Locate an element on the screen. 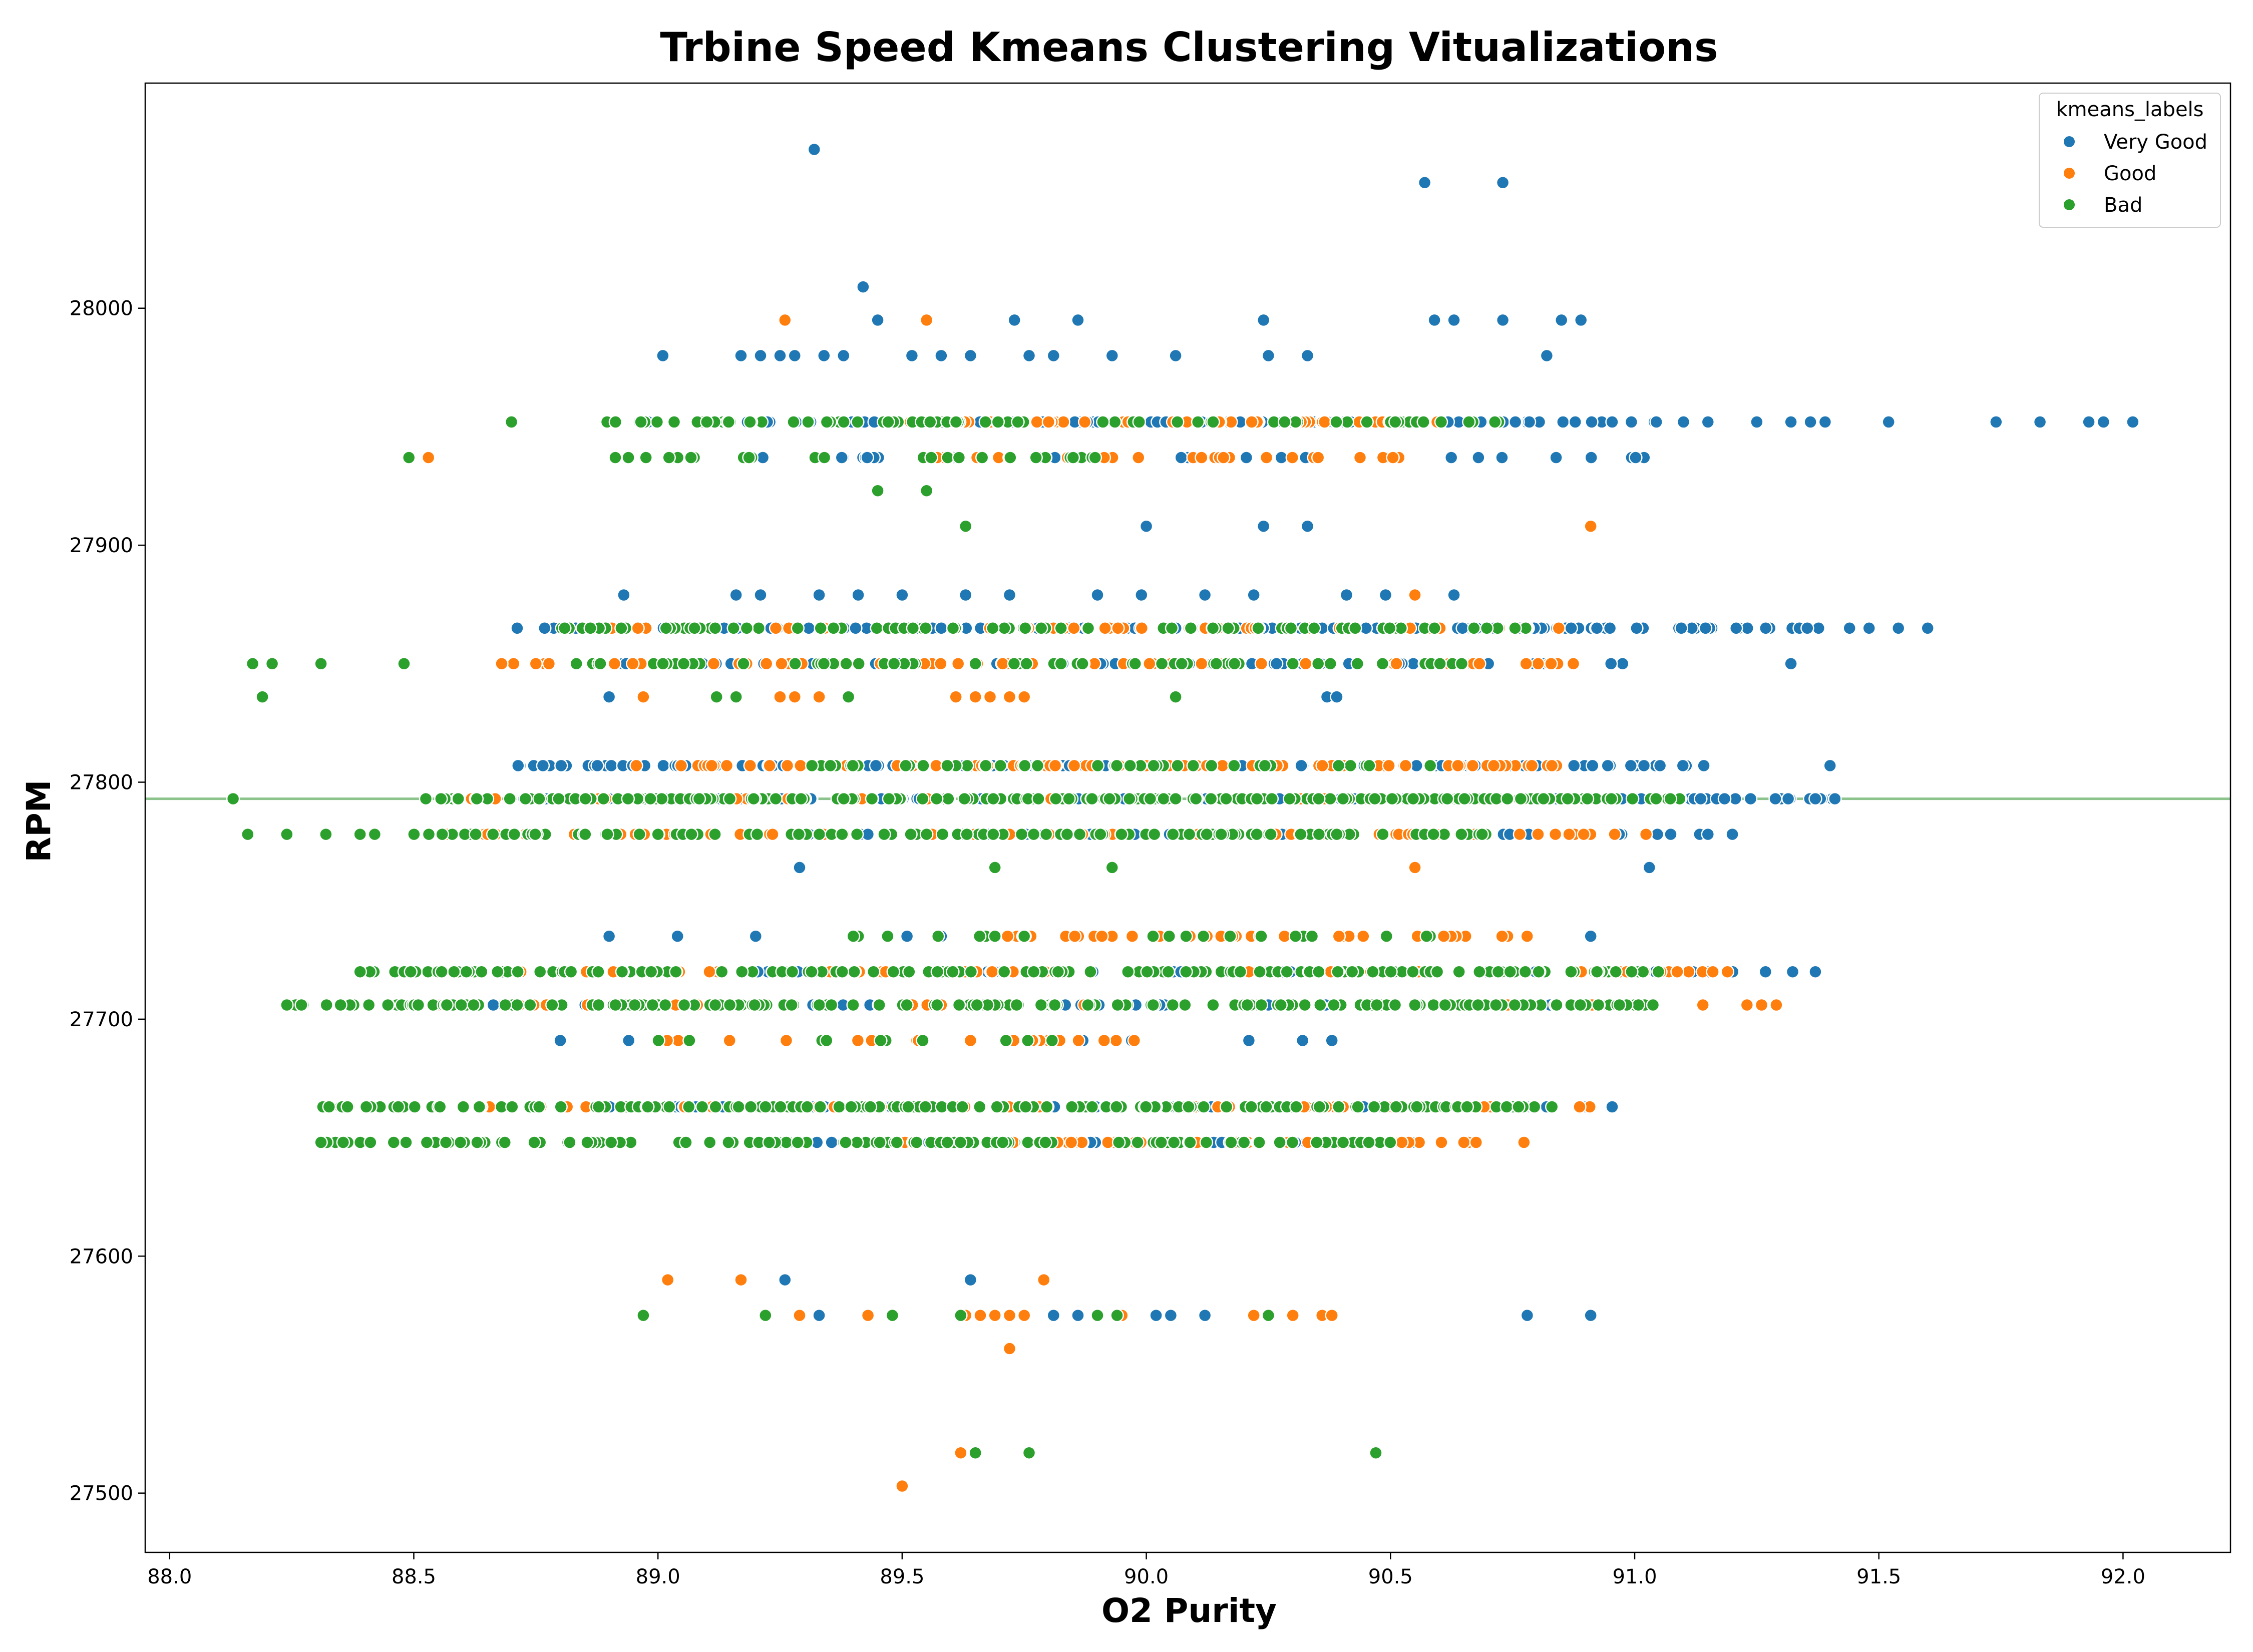 The height and width of the screenshot is (1652, 2253). y-tick-label: 27900 is located at coordinates (102, 545).